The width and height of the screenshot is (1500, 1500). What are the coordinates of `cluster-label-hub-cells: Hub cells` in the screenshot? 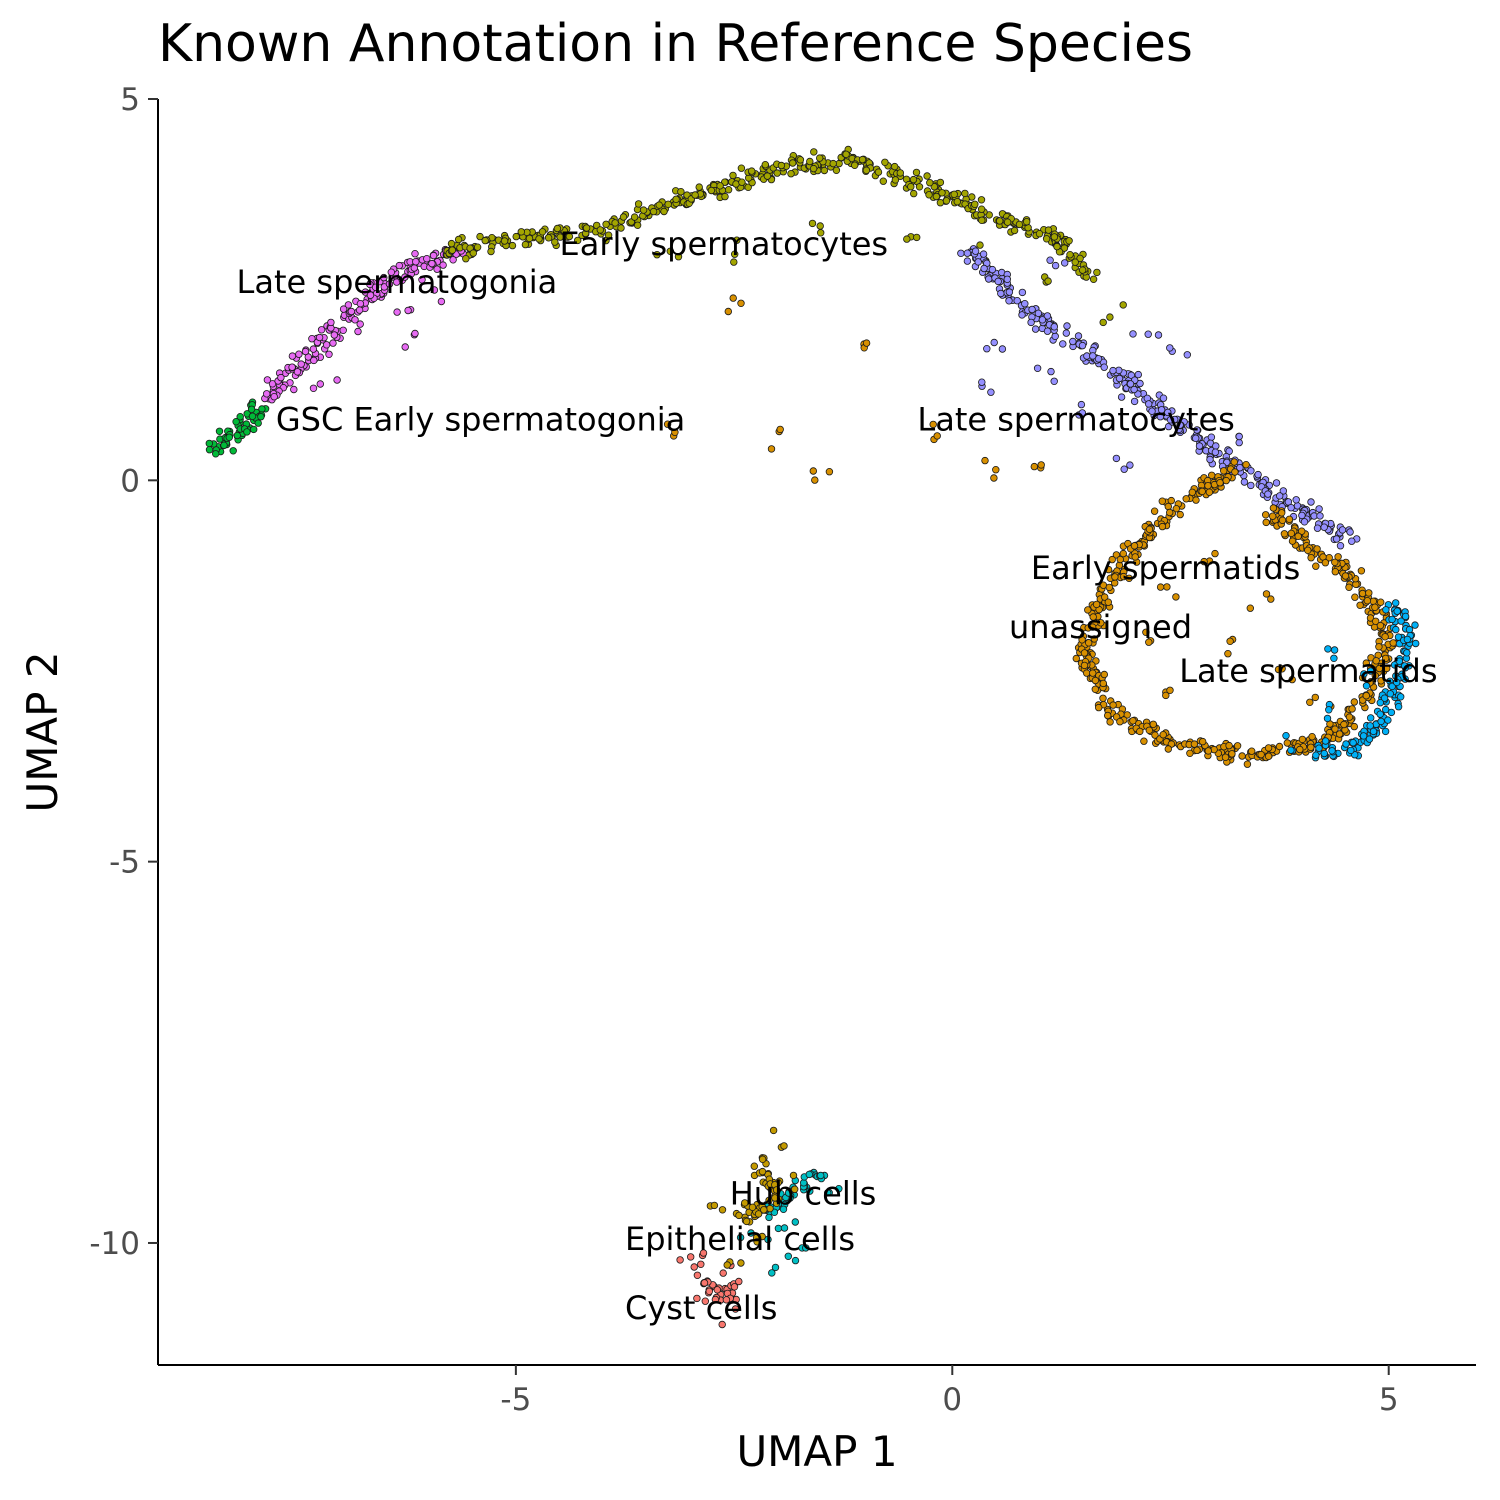 It's located at (803, 1193).